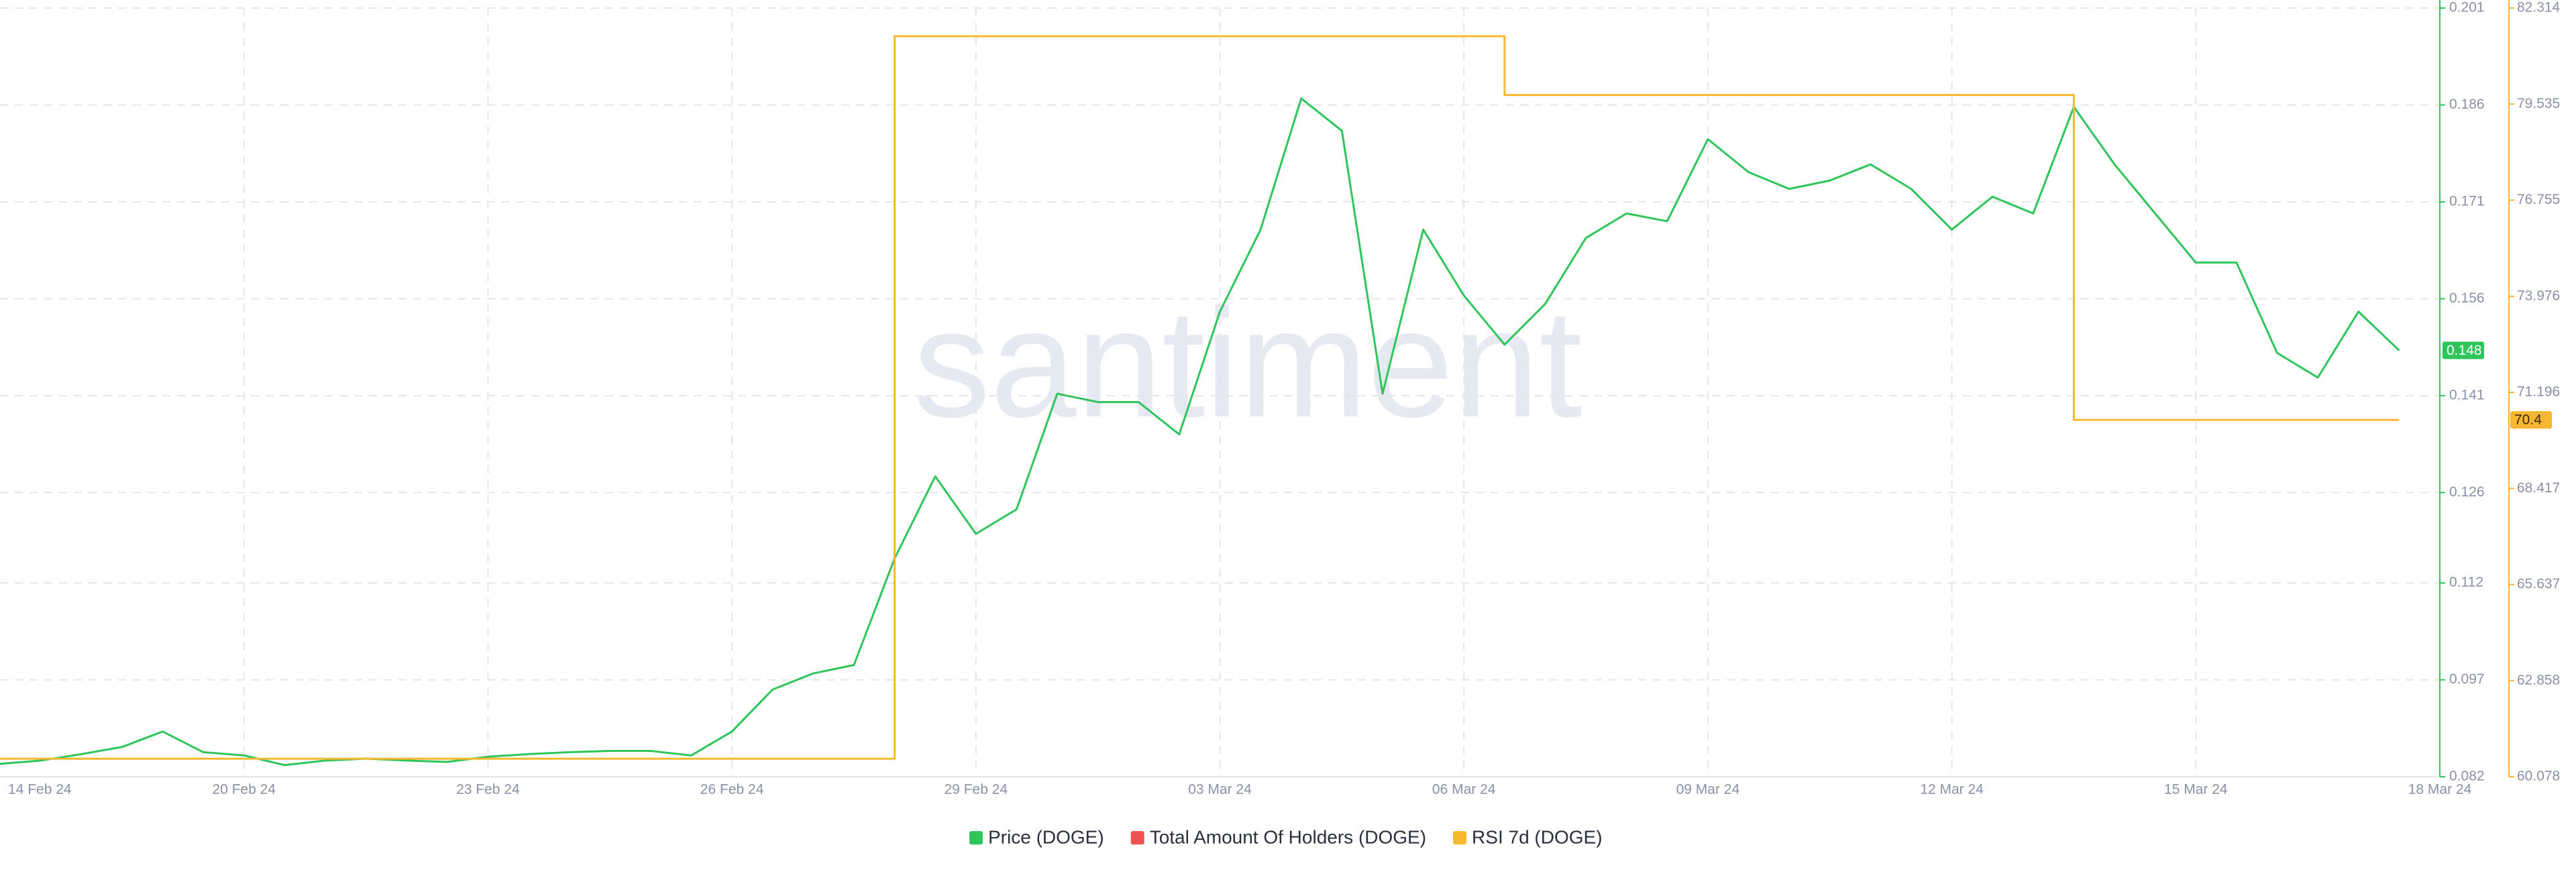 The height and width of the screenshot is (872, 2576). Describe the element at coordinates (40, 790) in the screenshot. I see `x-tick-label: 14 Feb 24` at that location.